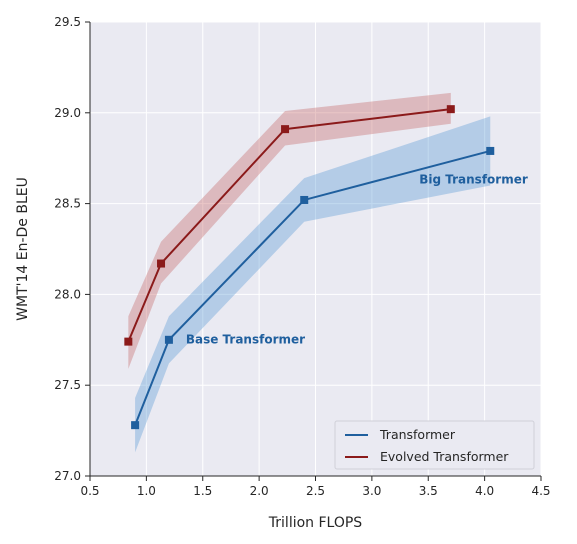 The image size is (577, 544). I want to click on x-tick-label: 1.5, so click(202, 491).